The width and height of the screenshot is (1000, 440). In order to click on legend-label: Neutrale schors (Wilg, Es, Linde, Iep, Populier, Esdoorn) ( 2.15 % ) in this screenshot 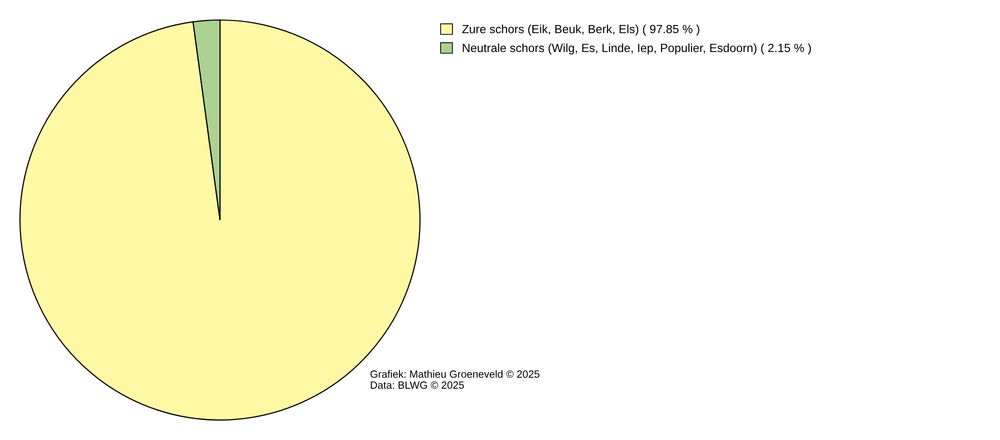, I will do `click(636, 48)`.